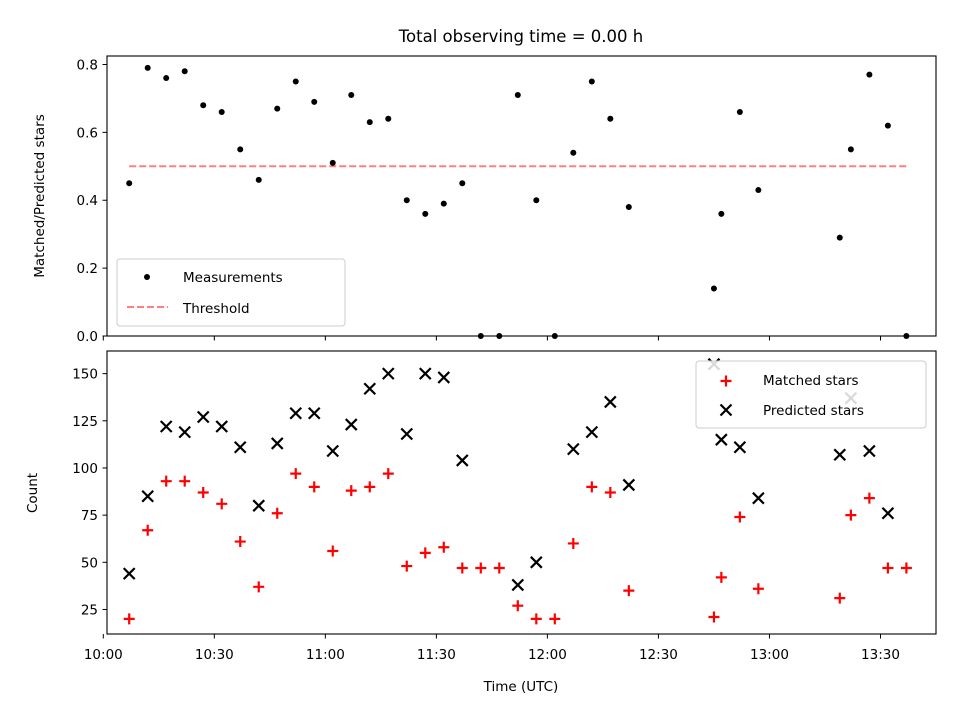  I want to click on bottom-x-tick-label: 13:00, so click(769, 655).